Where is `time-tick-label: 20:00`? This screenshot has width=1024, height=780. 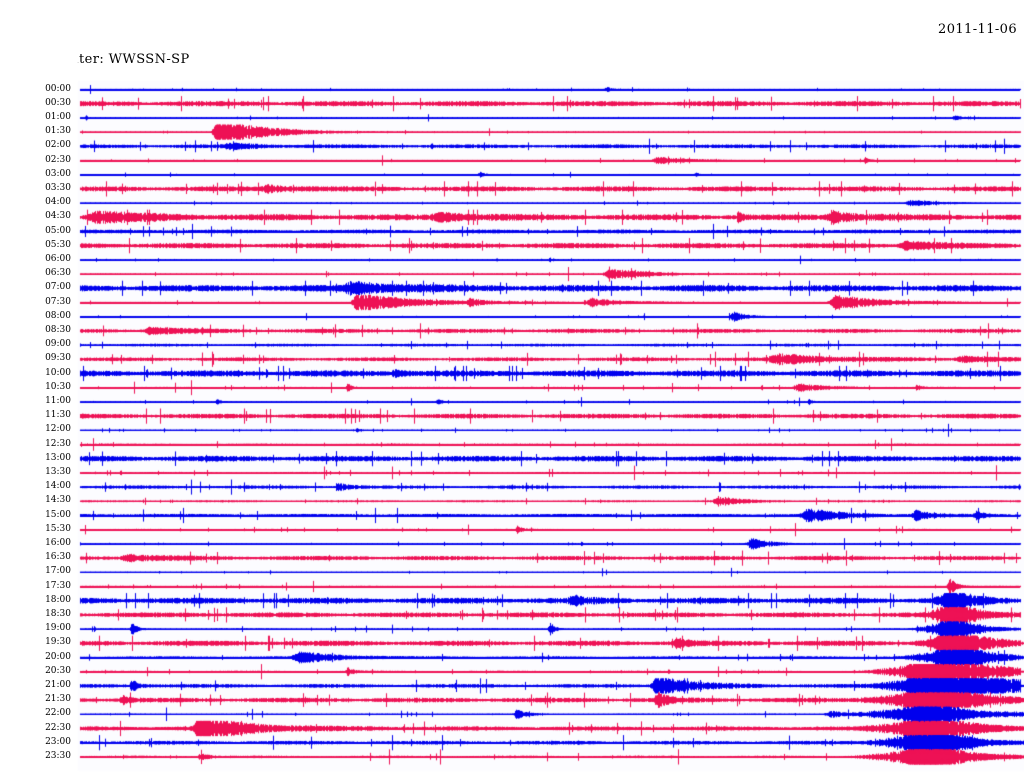
time-tick-label: 20:00 is located at coordinates (58, 656).